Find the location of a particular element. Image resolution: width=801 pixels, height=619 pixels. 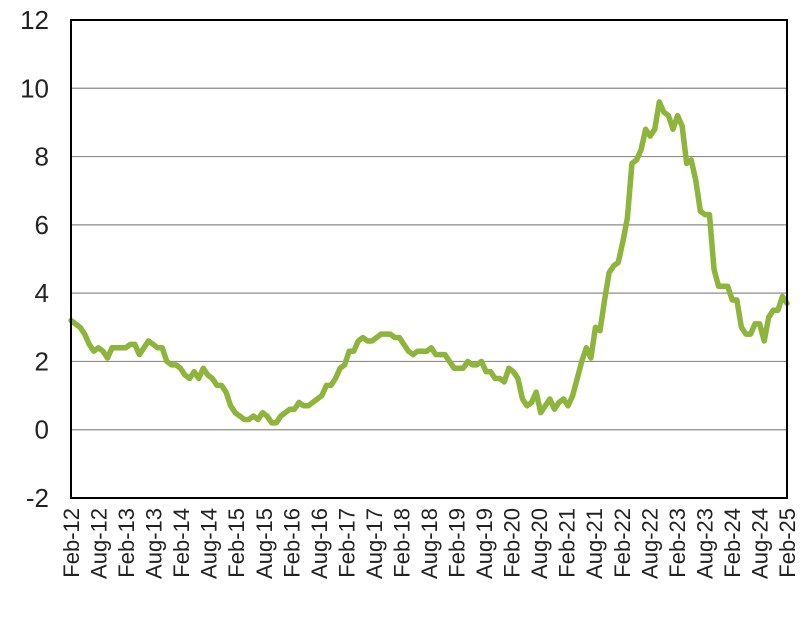

x-tick-label: Feb-25 is located at coordinates (787, 543).